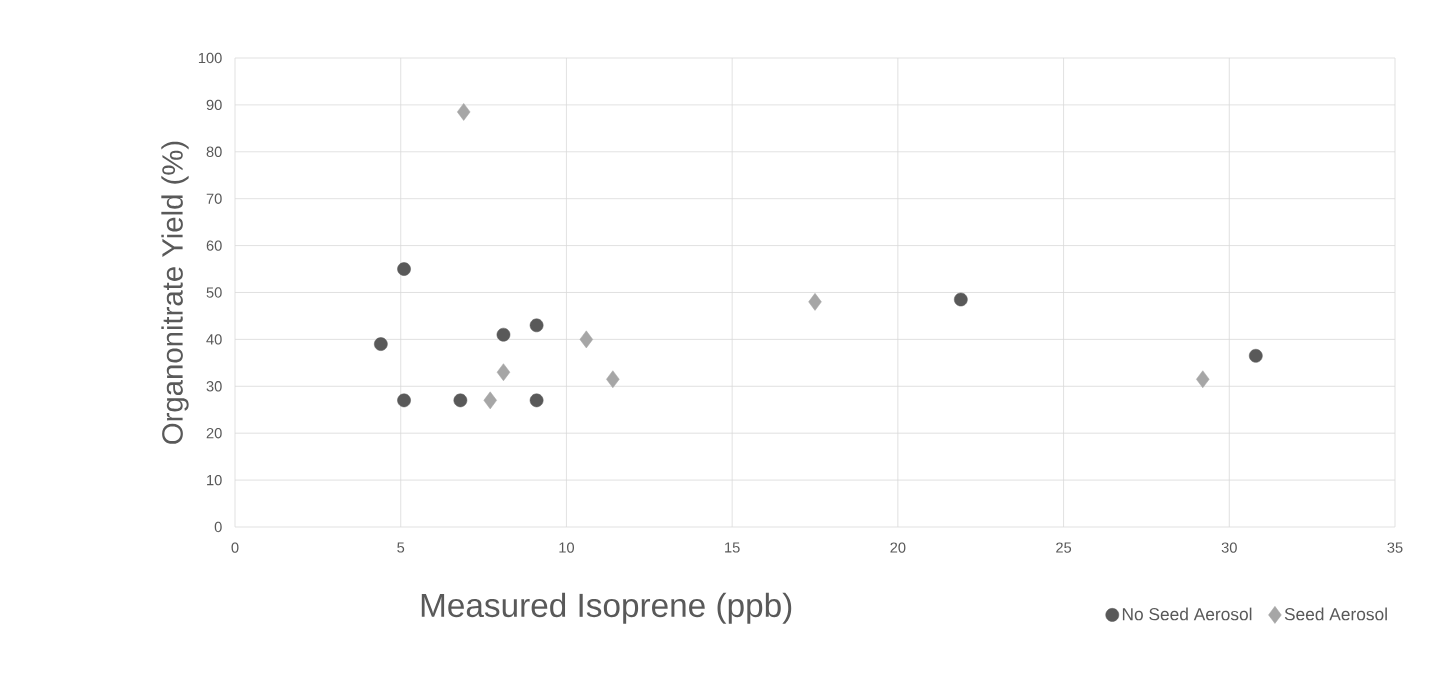 Image resolution: width=1431 pixels, height=685 pixels. Describe the element at coordinates (732, 547) in the screenshot. I see `x-tick-label: 15` at that location.